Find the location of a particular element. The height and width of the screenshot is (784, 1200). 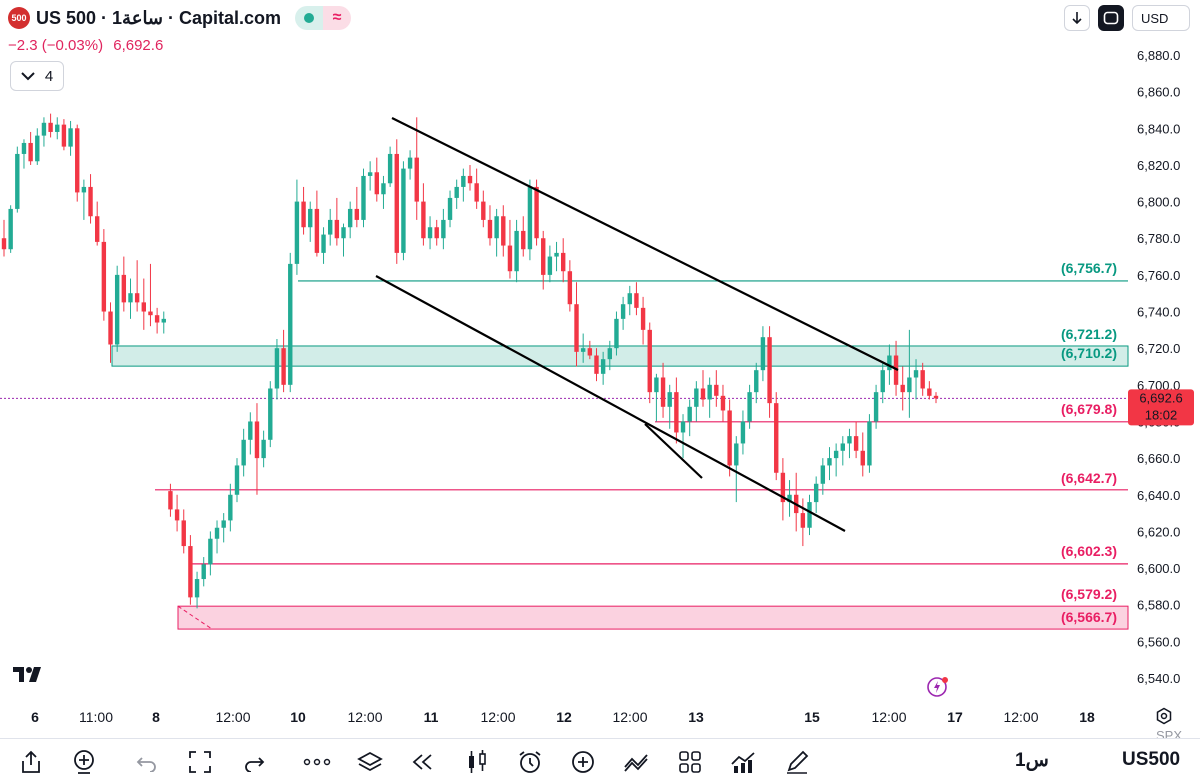

alert-button is located at coordinates (530, 762).